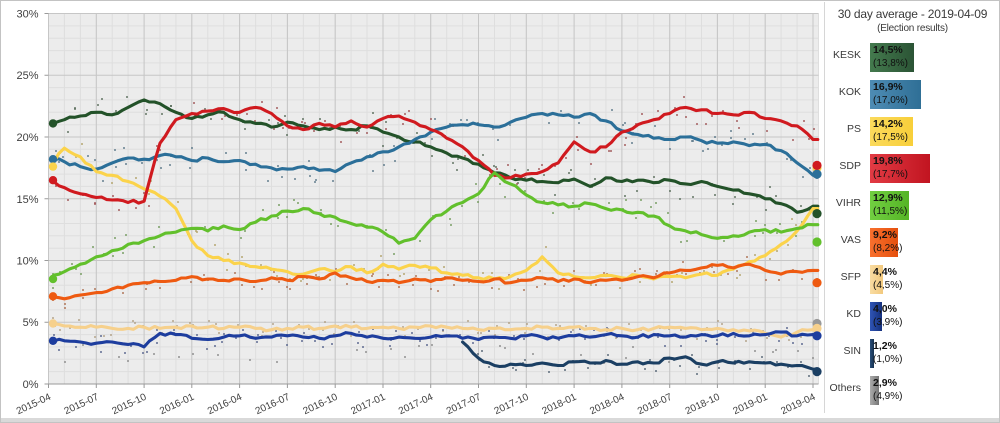  Describe the element at coordinates (31, 385) in the screenshot. I see `svg-text: 0%` at that location.